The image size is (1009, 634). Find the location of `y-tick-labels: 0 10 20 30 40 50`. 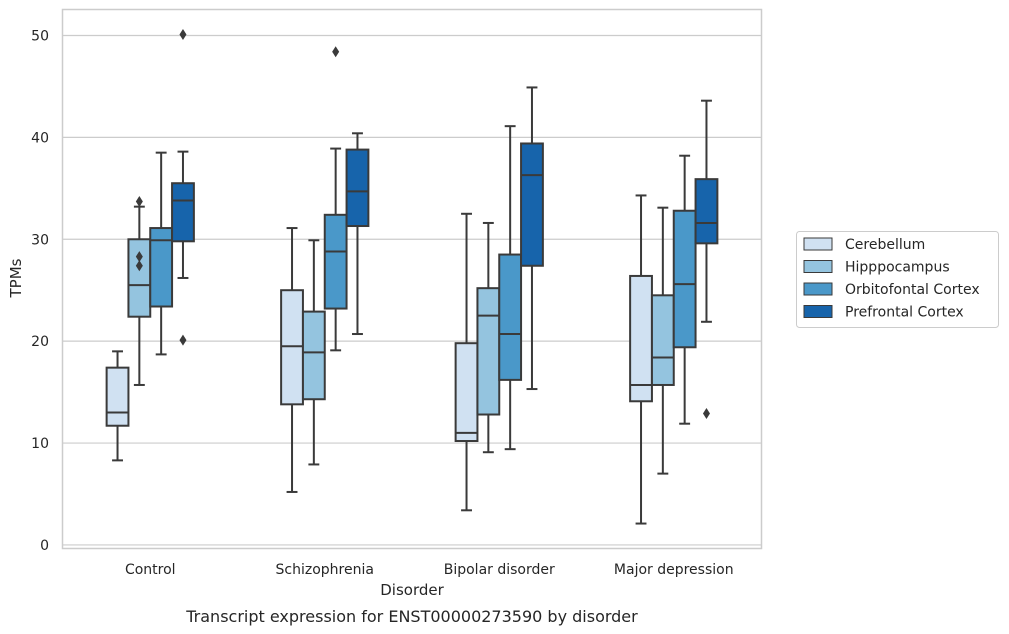

y-tick-labels: 0 10 20 30 40 50 is located at coordinates (40, 290).